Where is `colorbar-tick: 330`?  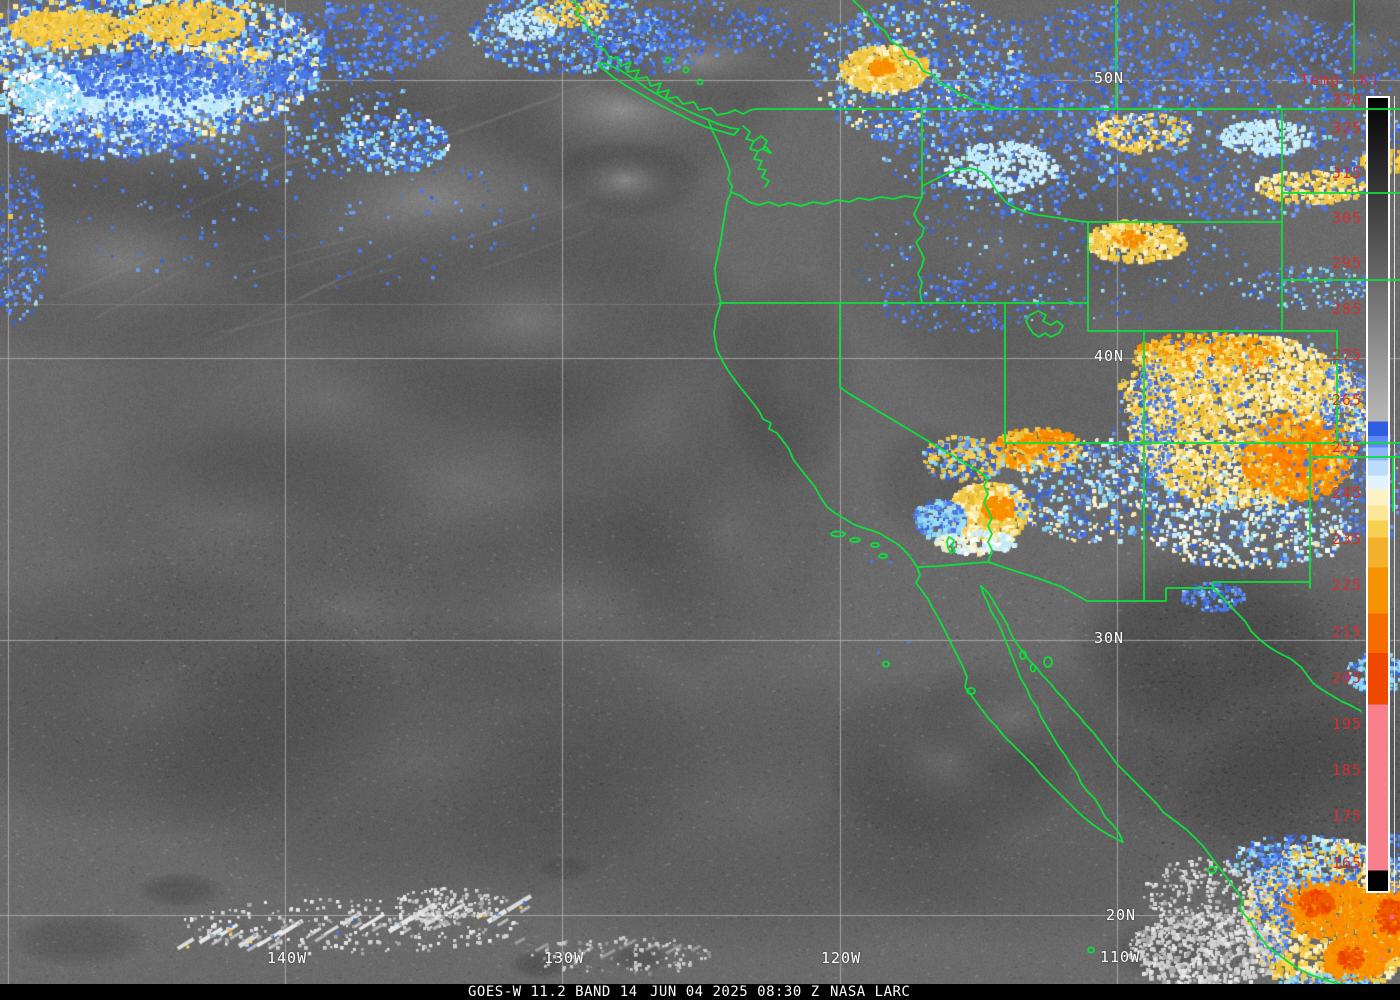
colorbar-tick: 330 is located at coordinates (1346, 100).